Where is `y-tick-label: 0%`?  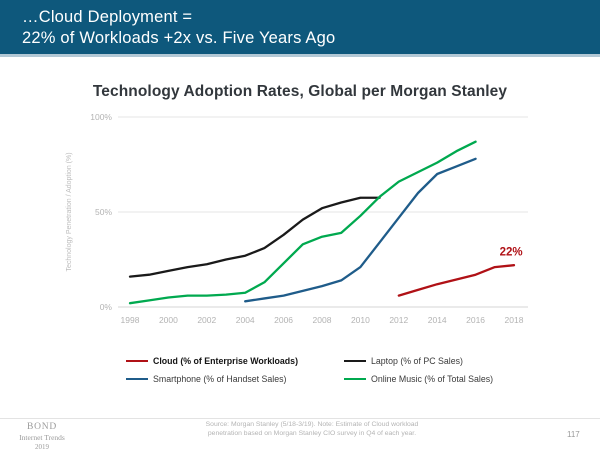 y-tick-label: 0% is located at coordinates (106, 307).